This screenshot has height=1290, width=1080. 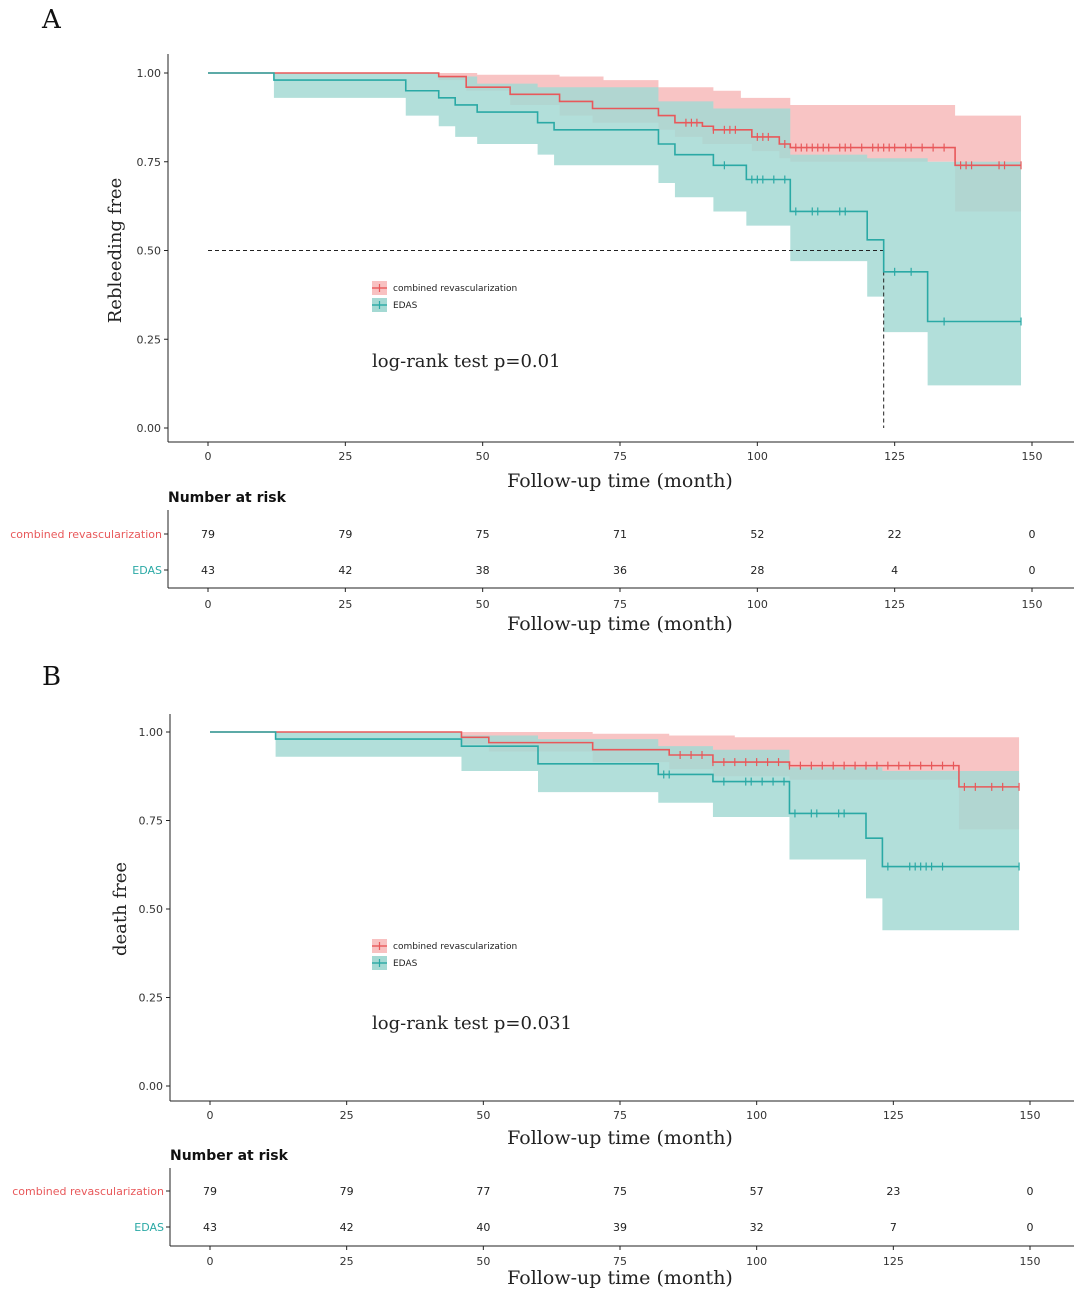 I want to click on risk-count-combined: 22, so click(x=895, y=534).